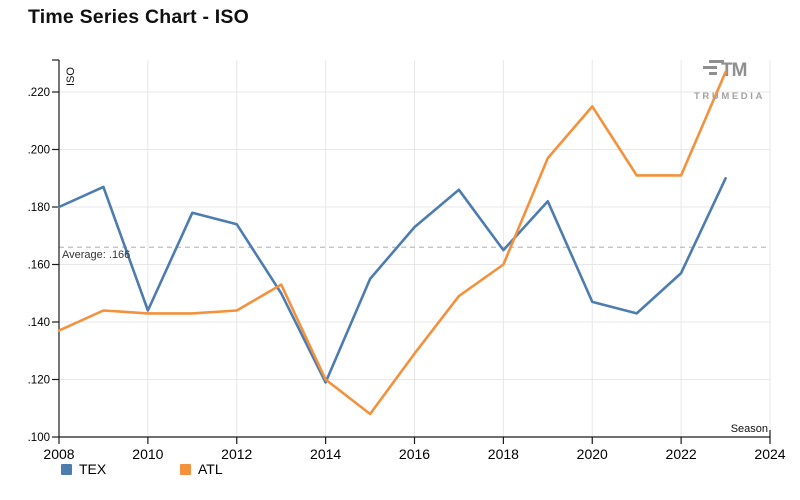  I want to click on page-title: Time Series Chart - ISO, so click(138, 17).